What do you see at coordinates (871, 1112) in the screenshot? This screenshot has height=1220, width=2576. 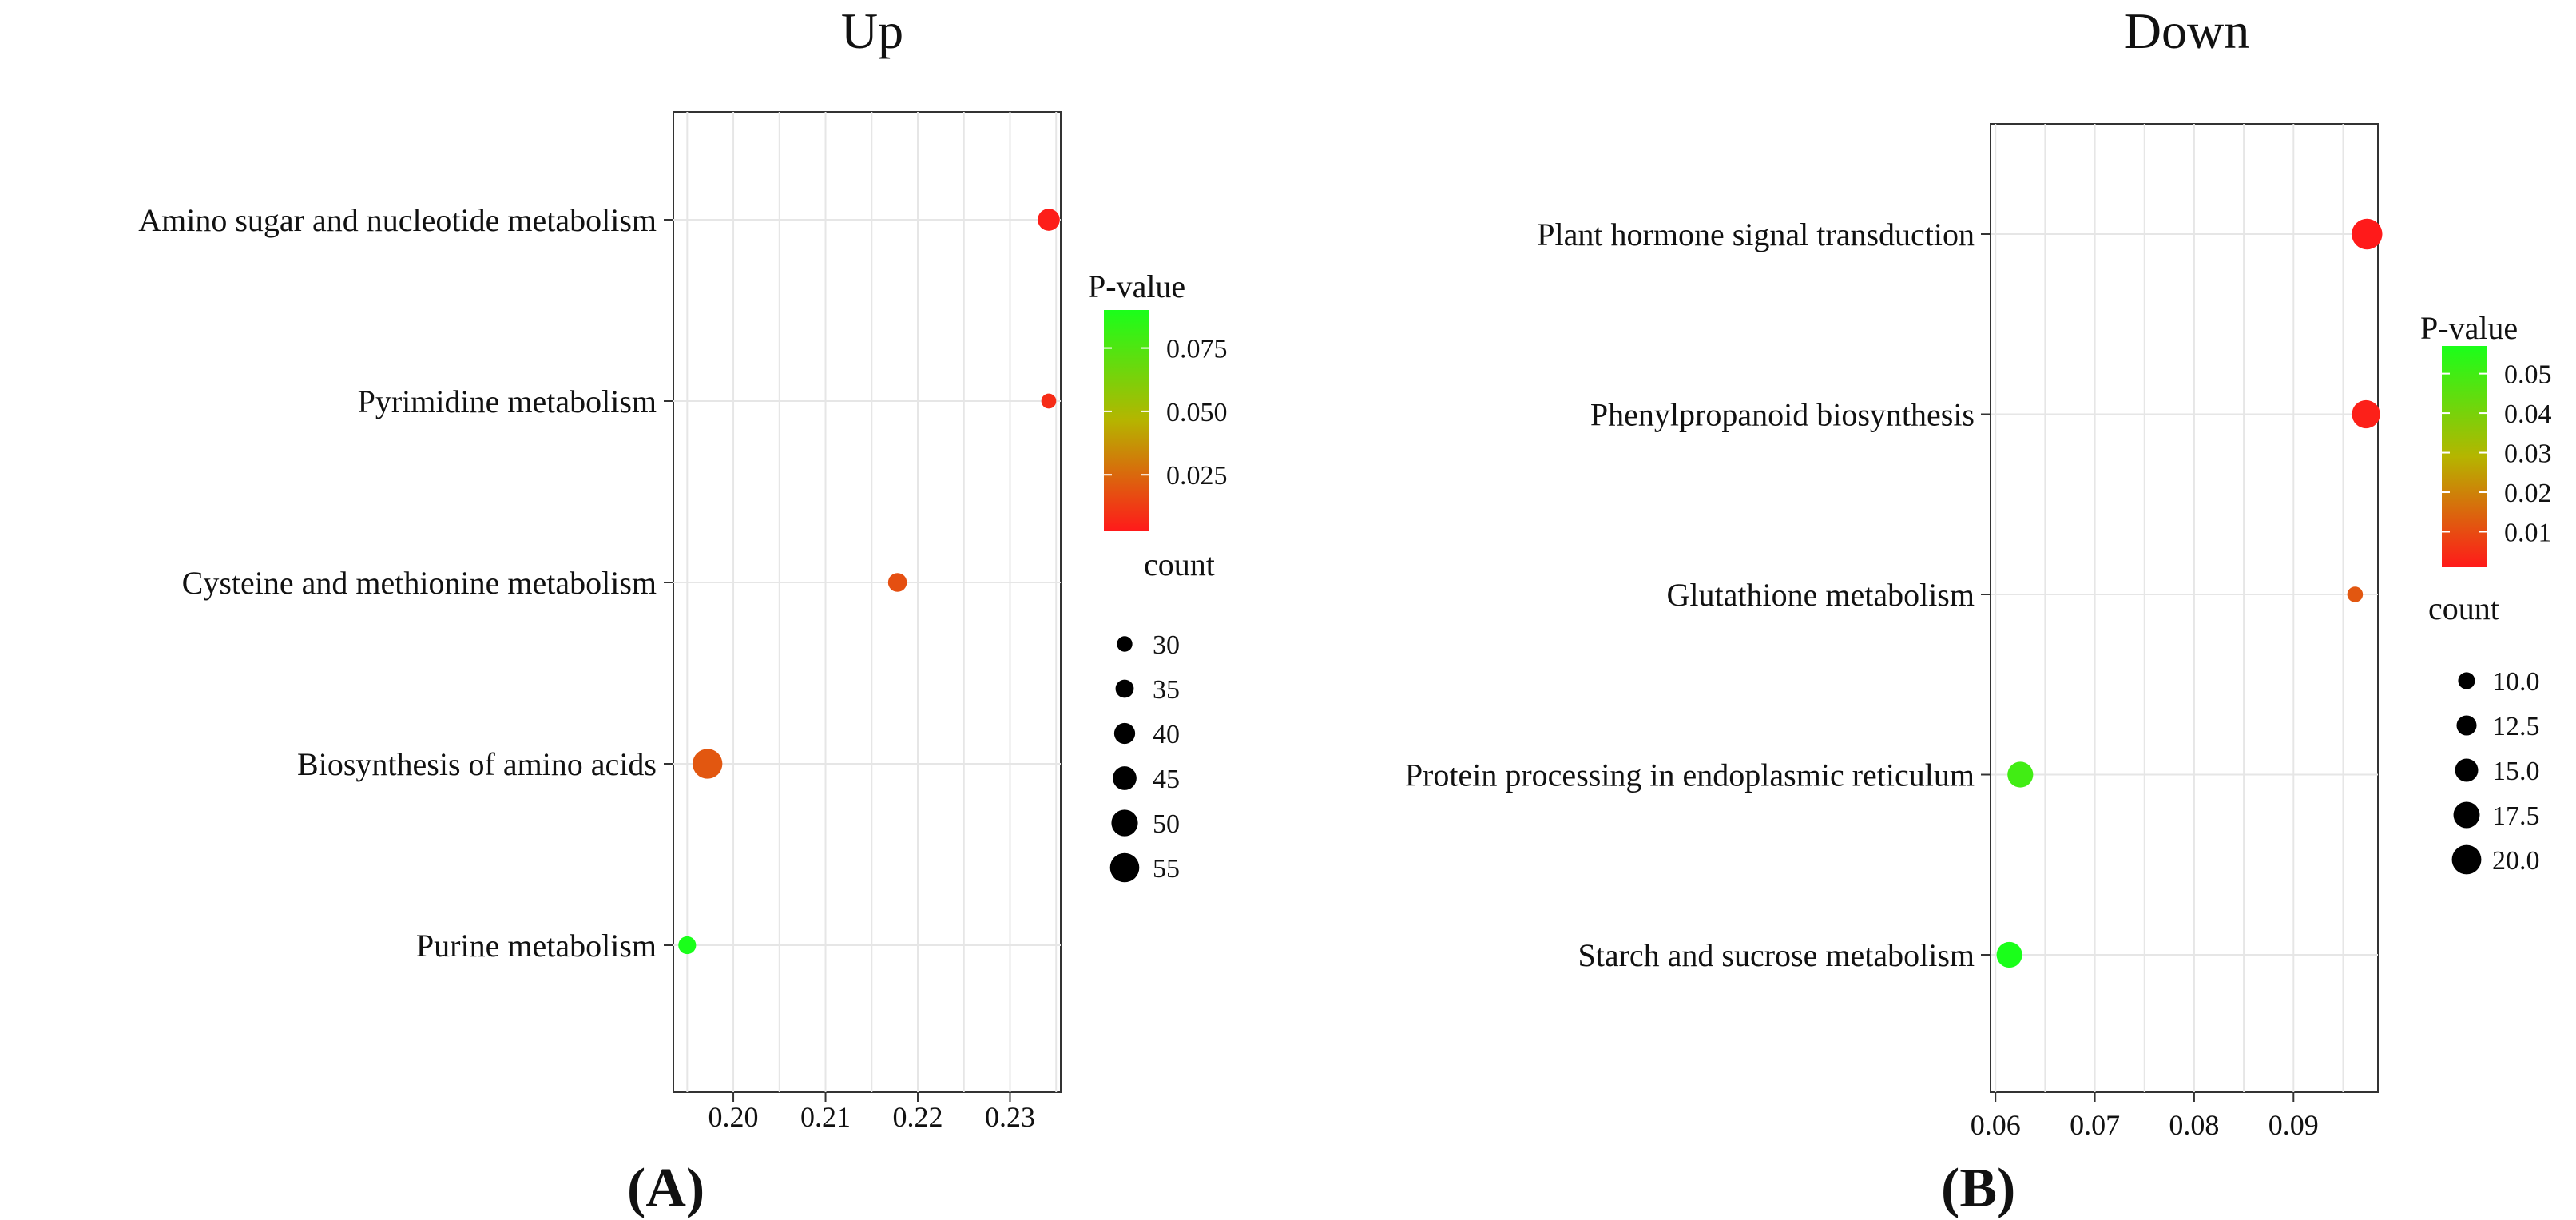 I see `x-axis-ticks-a: 0.20 0.21 0.22 0.23` at bounding box center [871, 1112].